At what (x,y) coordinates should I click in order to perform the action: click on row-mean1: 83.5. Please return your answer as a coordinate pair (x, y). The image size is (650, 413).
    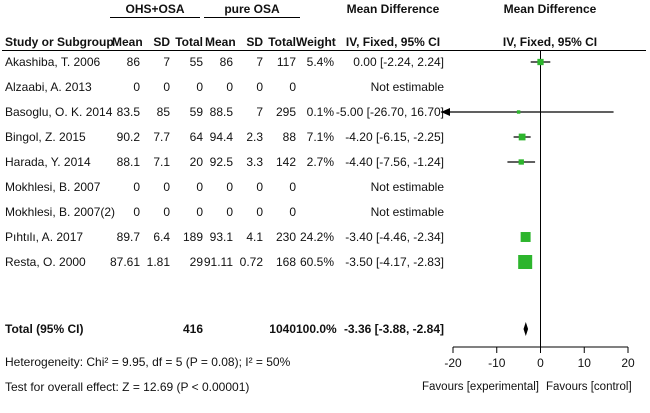
    Looking at the image, I should click on (128, 112).